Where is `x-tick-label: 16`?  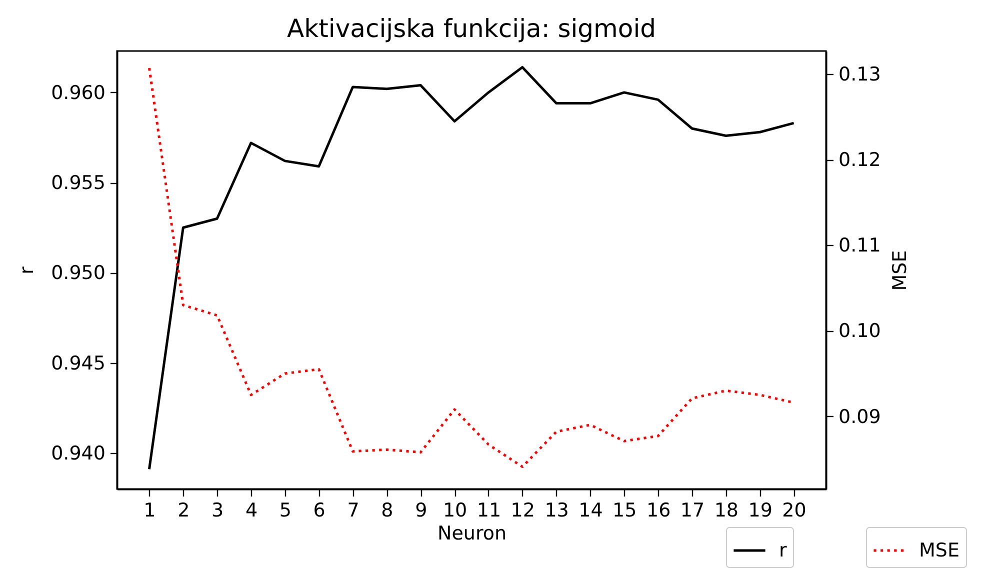 x-tick-label: 16 is located at coordinates (658, 511).